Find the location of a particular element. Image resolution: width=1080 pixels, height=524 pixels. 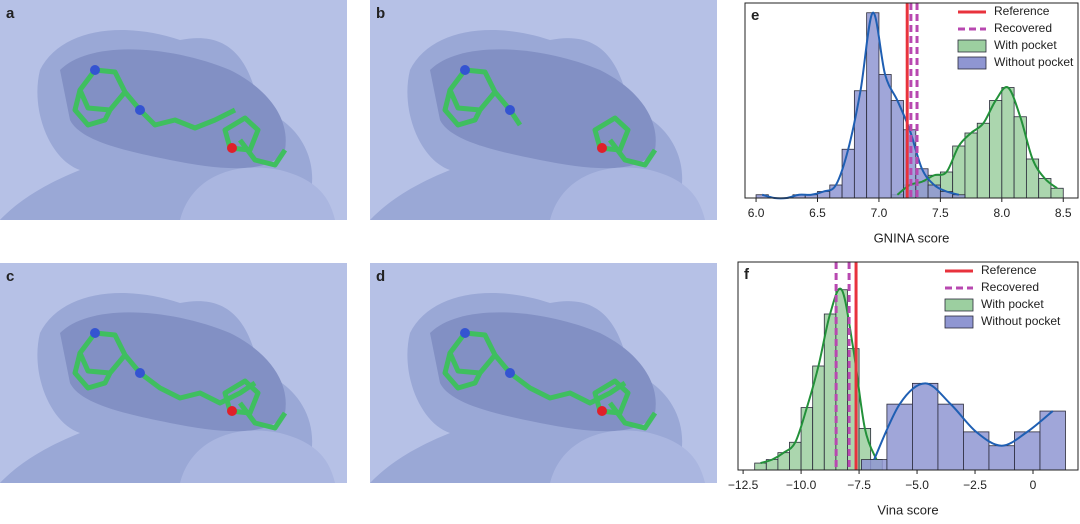

structure-image: d is located at coordinates (543, 373).